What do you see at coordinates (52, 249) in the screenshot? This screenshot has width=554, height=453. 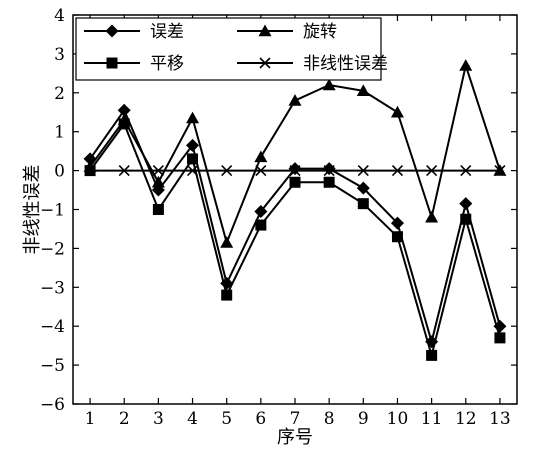 I see `y-tick-label: −2` at bounding box center [52, 249].